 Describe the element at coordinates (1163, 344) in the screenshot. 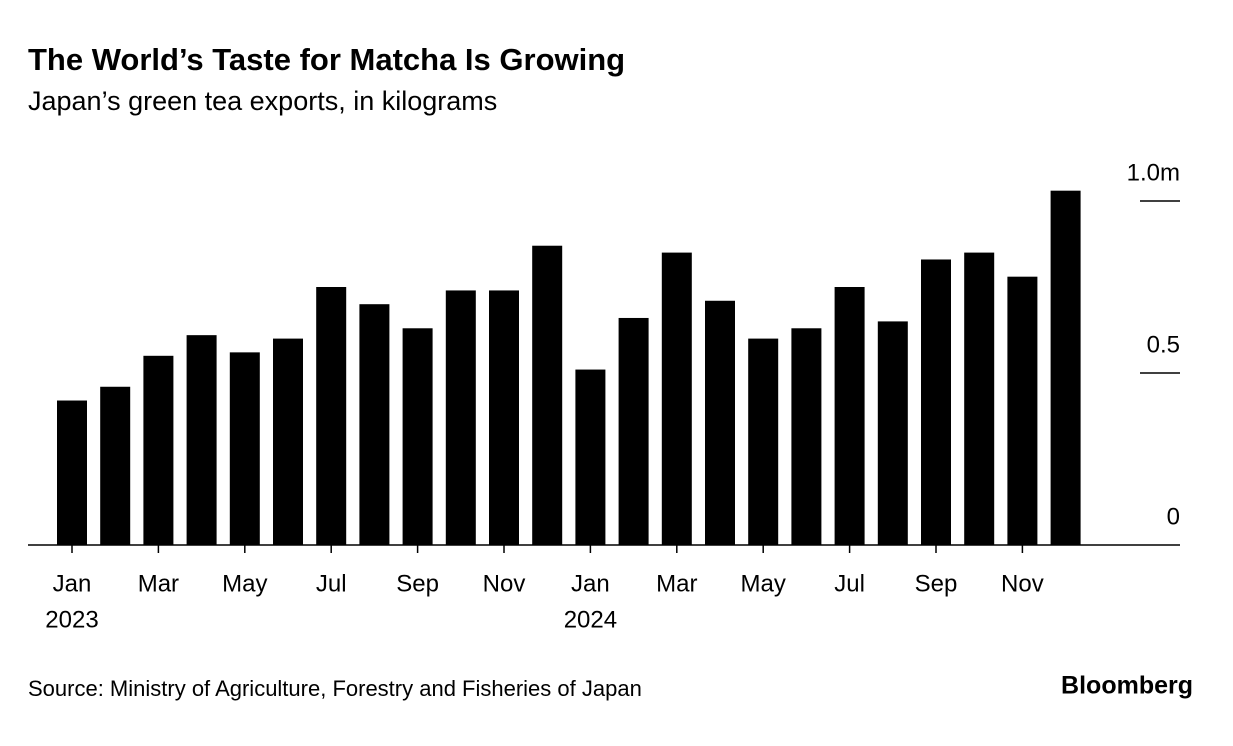

I see `y-tick-label: 0.5` at that location.